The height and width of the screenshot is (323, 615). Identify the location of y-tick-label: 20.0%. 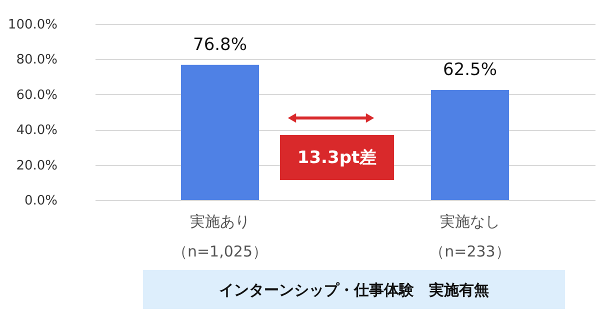
(37, 166).